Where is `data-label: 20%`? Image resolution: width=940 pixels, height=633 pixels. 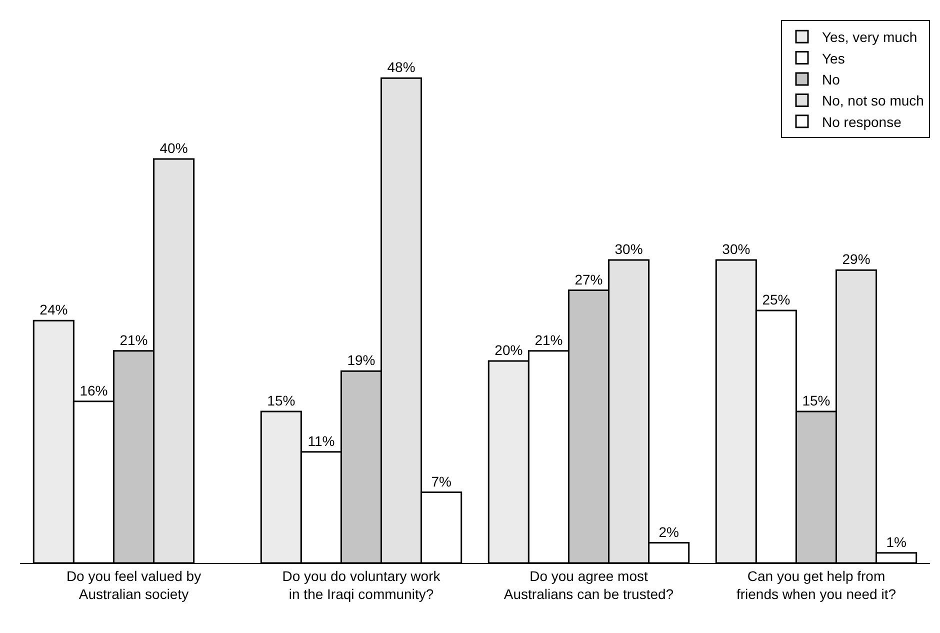
data-label: 20% is located at coordinates (508, 350).